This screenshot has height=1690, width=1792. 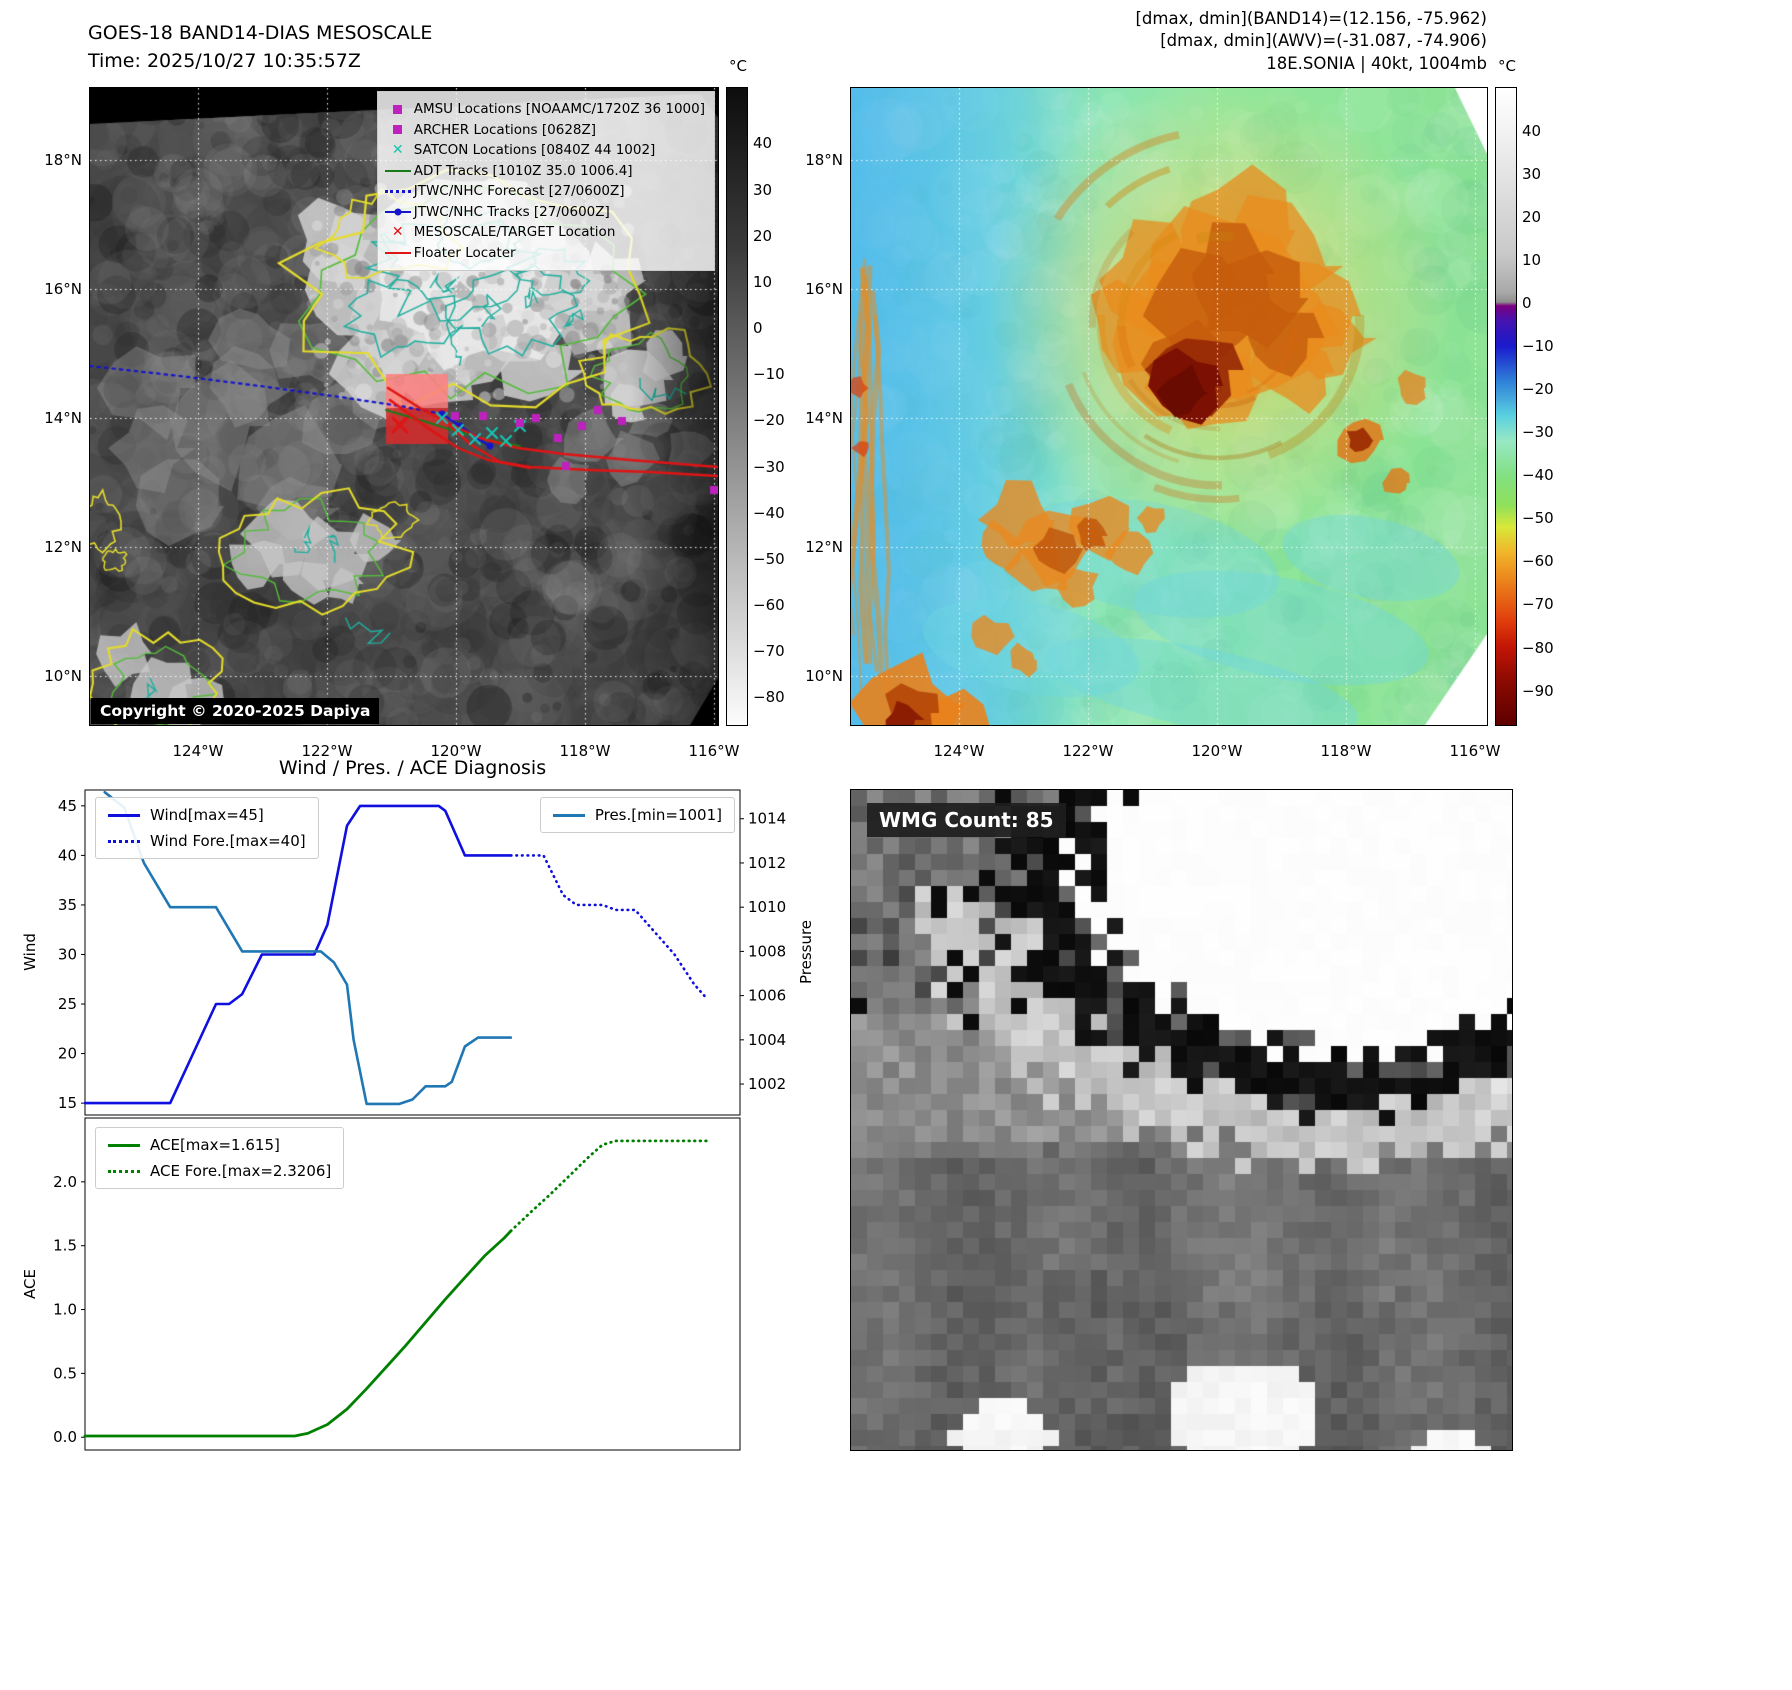 What do you see at coordinates (67, 1103) in the screenshot?
I see `wind-ytick: 15` at bounding box center [67, 1103].